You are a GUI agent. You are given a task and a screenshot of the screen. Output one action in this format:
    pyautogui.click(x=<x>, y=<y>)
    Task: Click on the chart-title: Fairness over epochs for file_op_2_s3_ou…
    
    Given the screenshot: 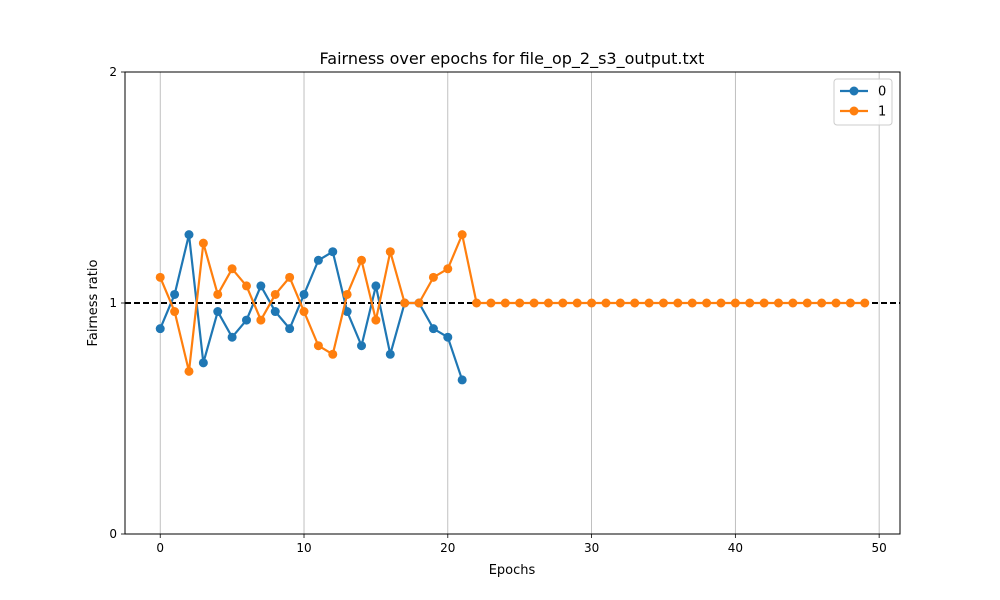 What is the action you would take?
    pyautogui.click(x=512, y=59)
    